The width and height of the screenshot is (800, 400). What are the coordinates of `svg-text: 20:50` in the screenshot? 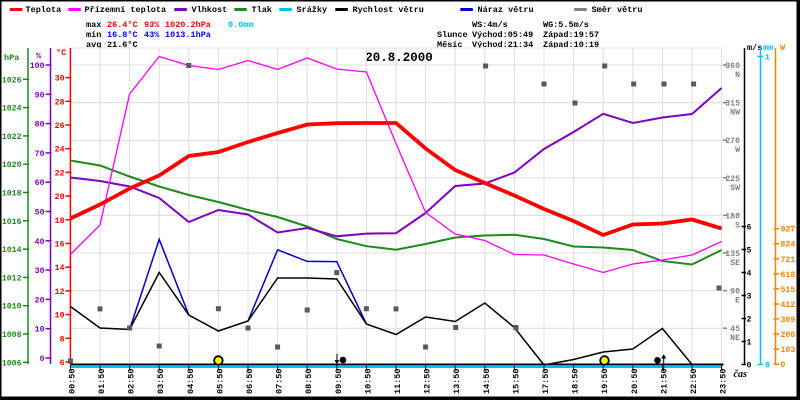 It's located at (635, 382).